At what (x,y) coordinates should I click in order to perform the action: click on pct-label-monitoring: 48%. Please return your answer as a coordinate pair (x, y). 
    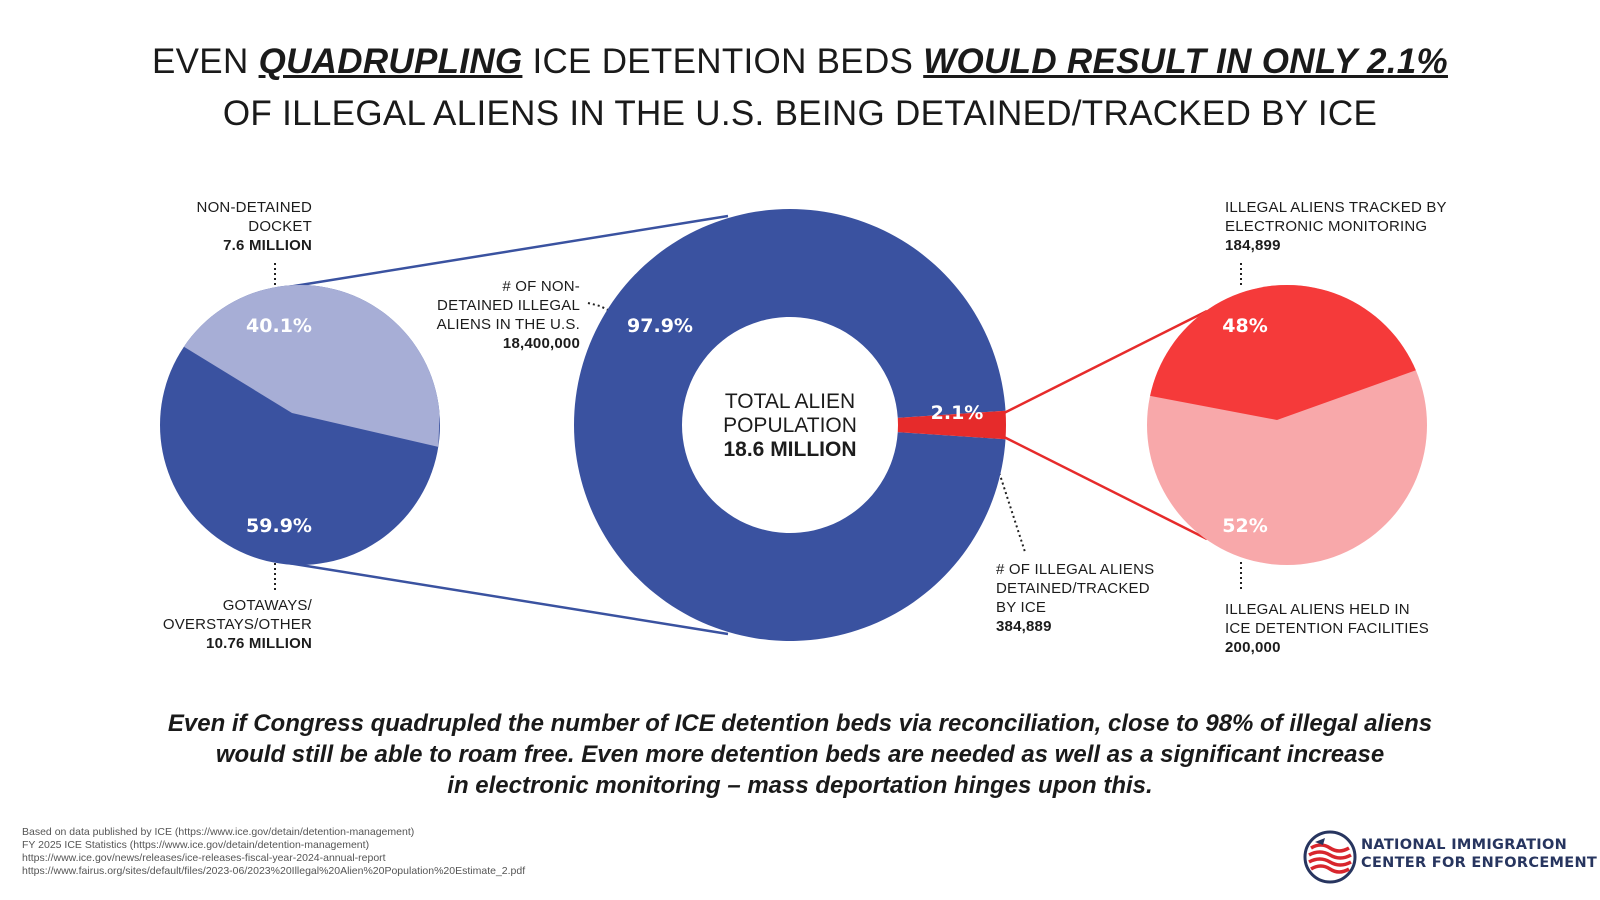
    Looking at the image, I should click on (1244, 326).